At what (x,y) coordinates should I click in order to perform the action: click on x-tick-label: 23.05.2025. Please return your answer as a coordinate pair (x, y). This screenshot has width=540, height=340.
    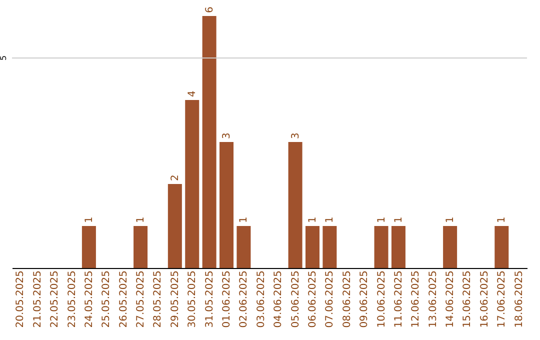
    Looking at the image, I should click on (72, 299).